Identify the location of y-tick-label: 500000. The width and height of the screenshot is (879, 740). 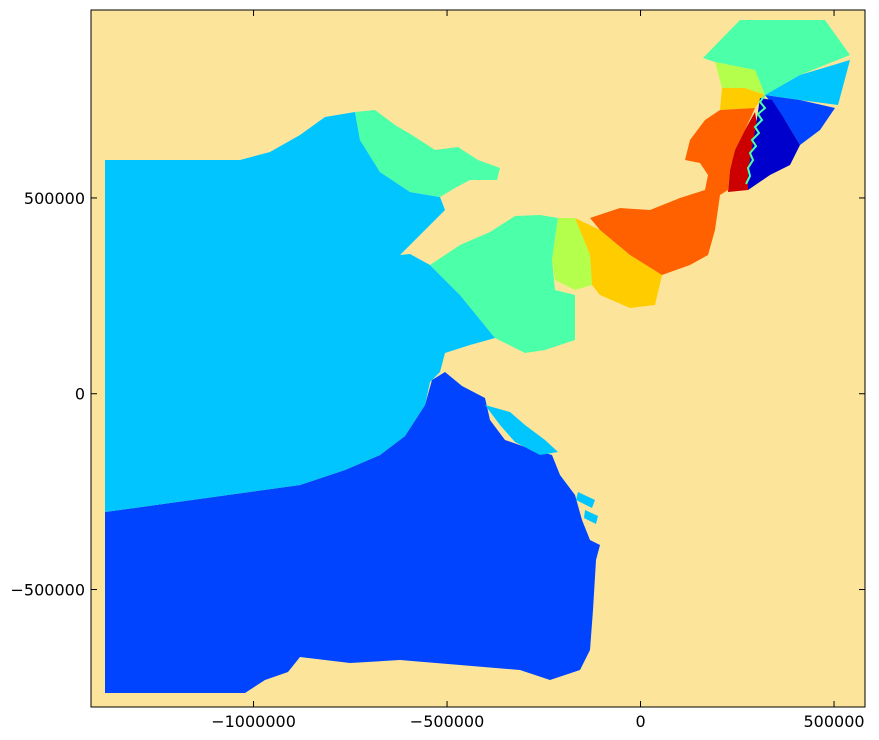
(54, 198).